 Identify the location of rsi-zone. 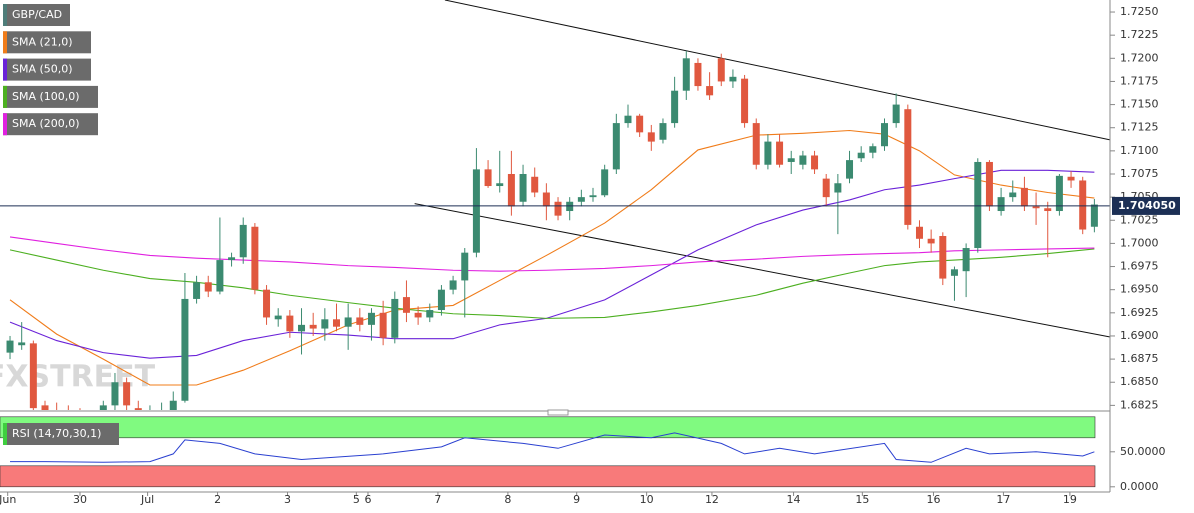
(548, 427).